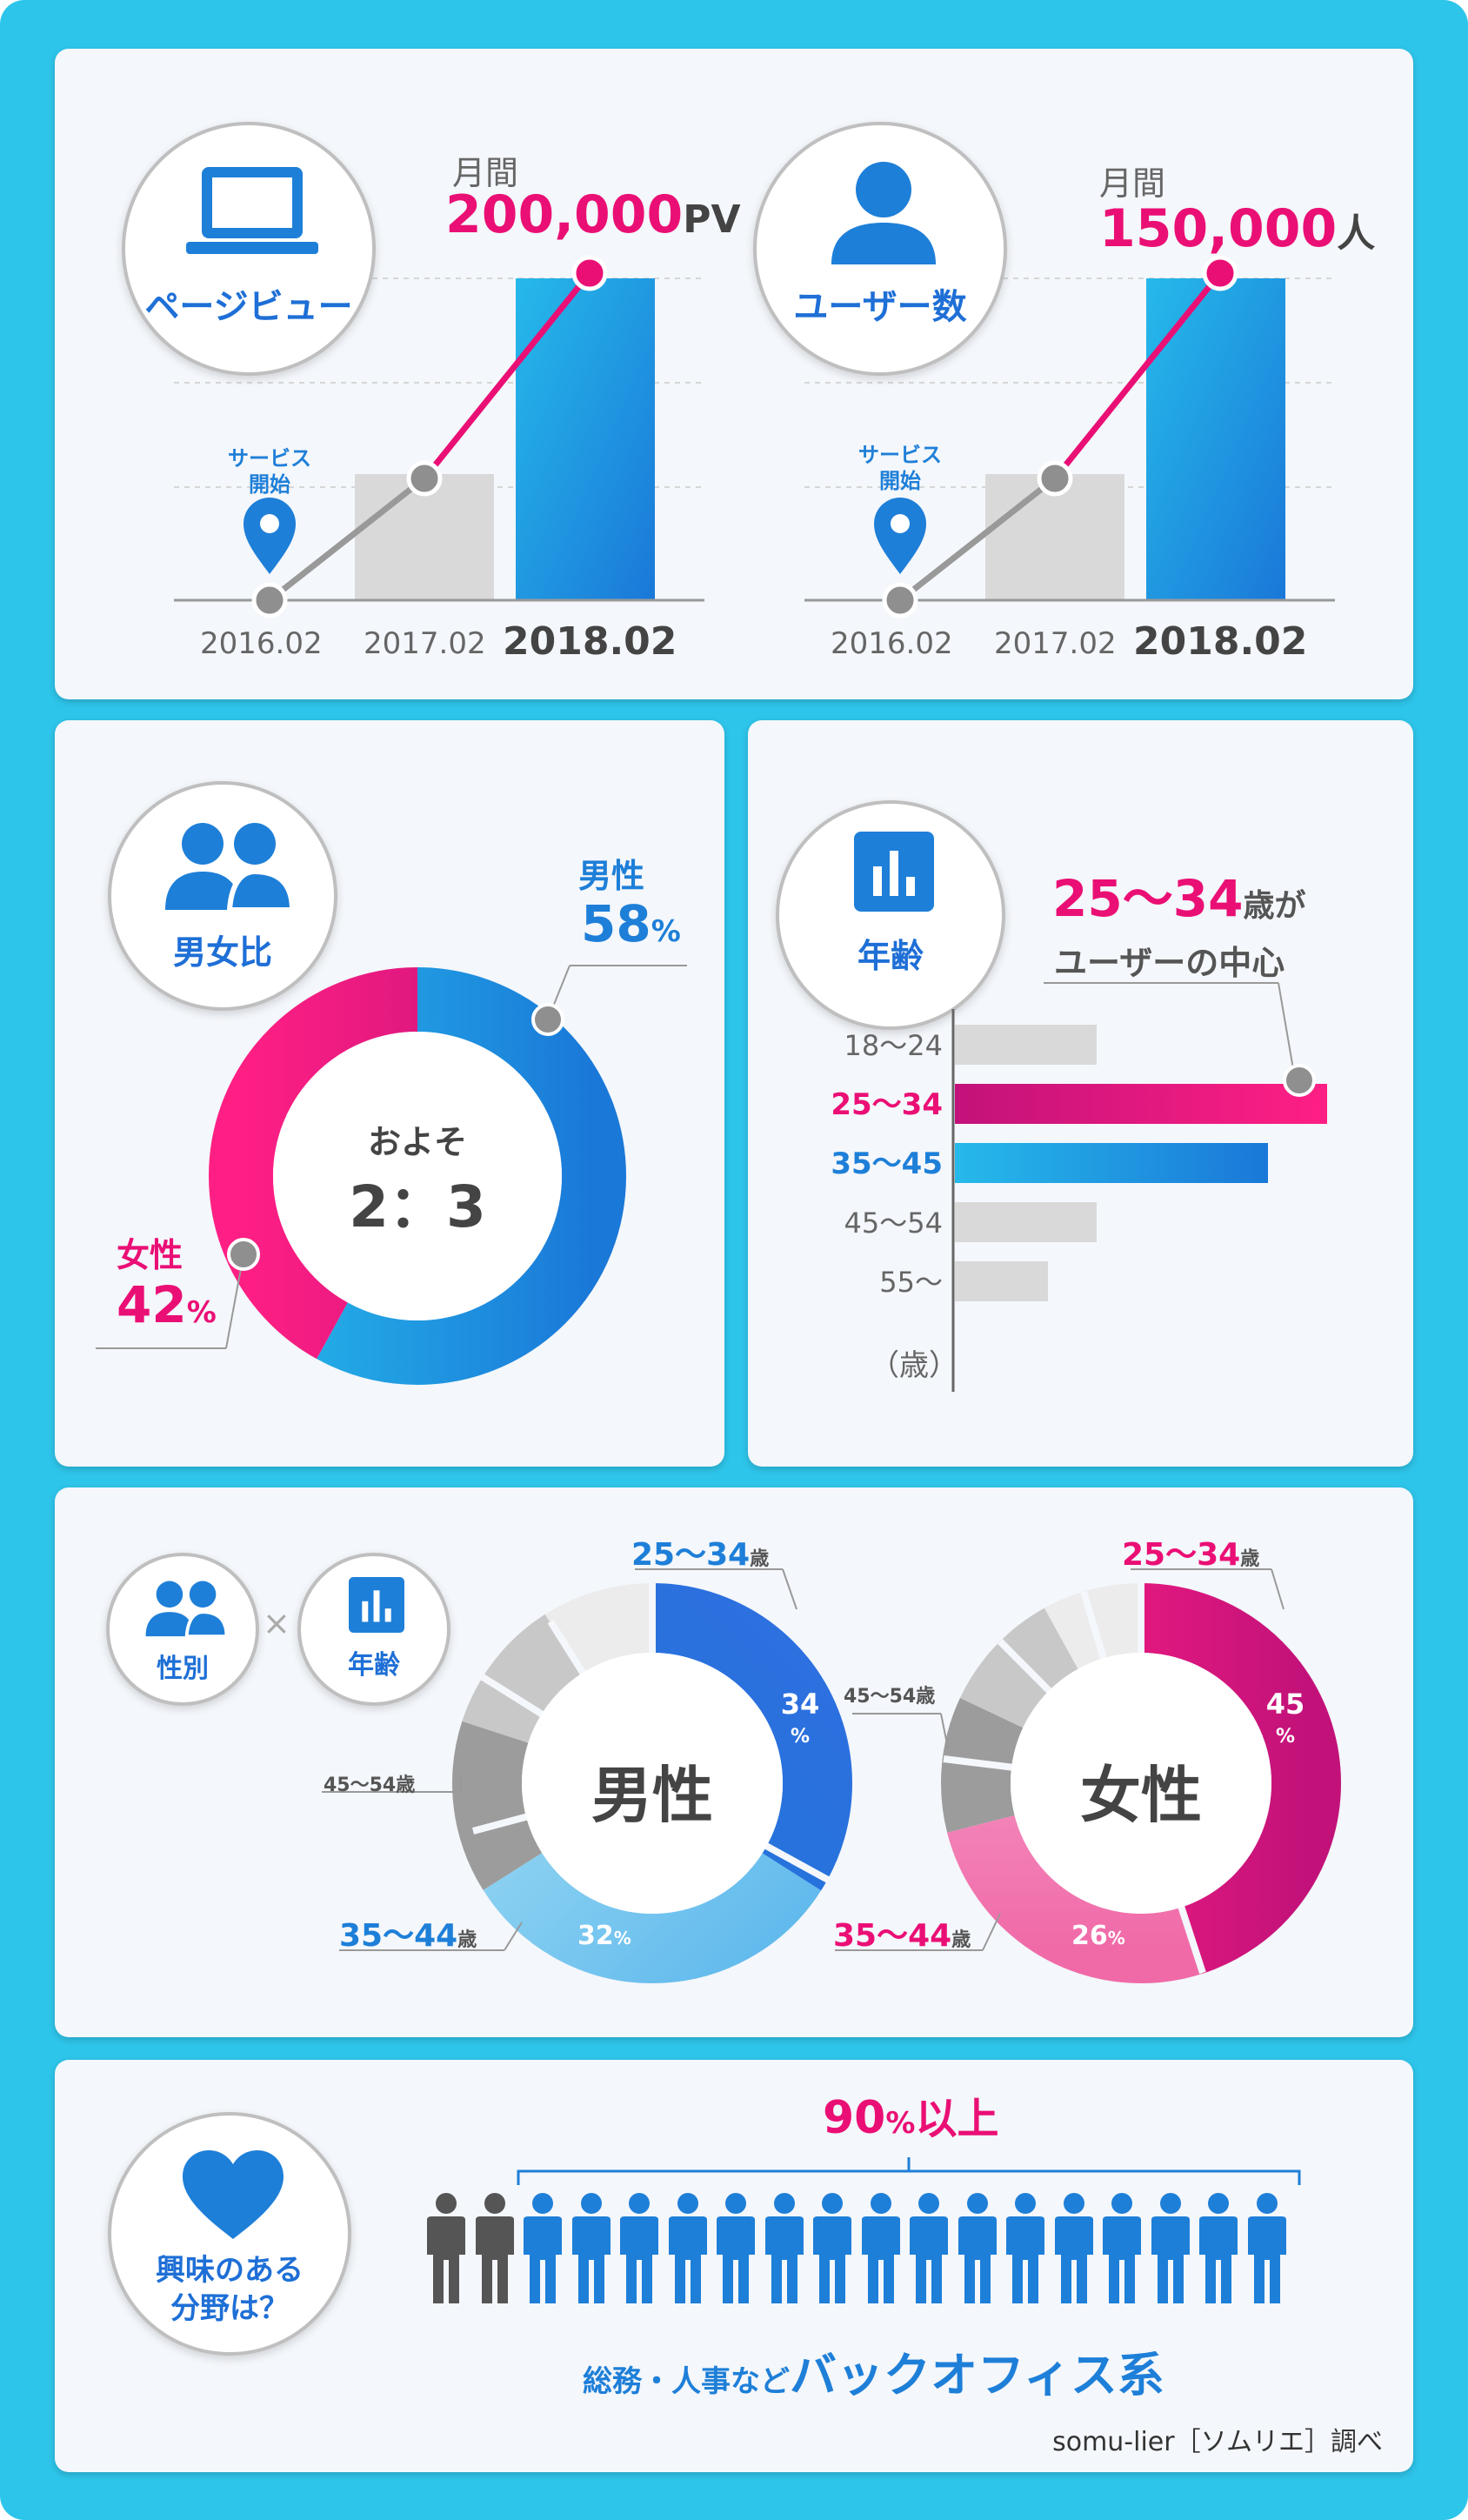 This screenshot has width=1468, height=2520. Describe the element at coordinates (891, 915) in the screenshot. I see `age-badge: 年齢` at that location.